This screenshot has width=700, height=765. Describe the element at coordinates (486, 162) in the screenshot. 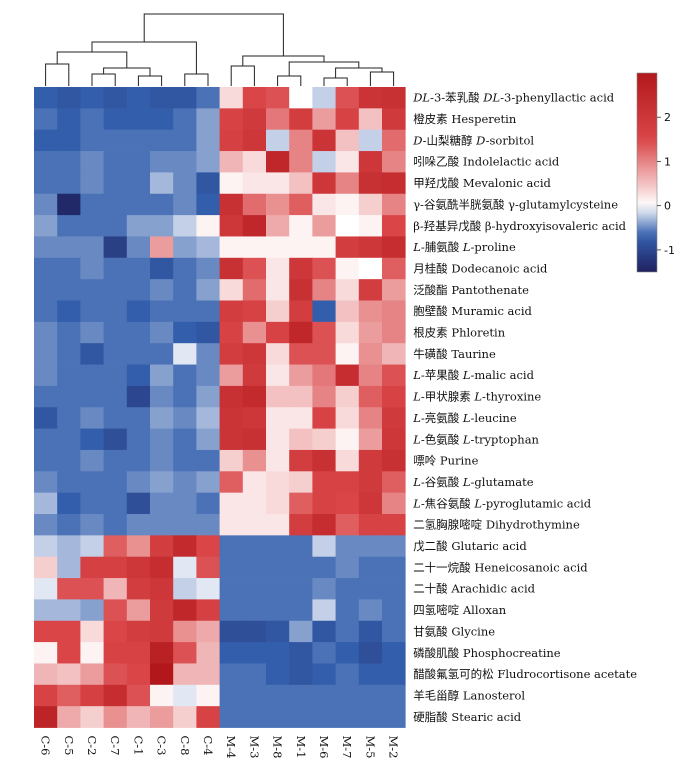

I see `row-label: 吲哚乙酸 Indolelactic acid` at that location.